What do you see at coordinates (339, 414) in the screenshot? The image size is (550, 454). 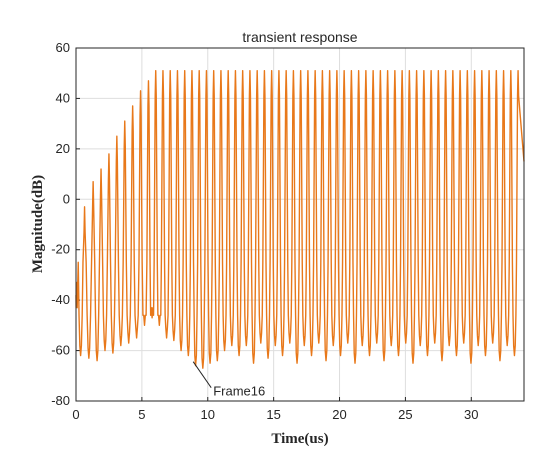 I see `x-tick-label: 20` at bounding box center [339, 414].